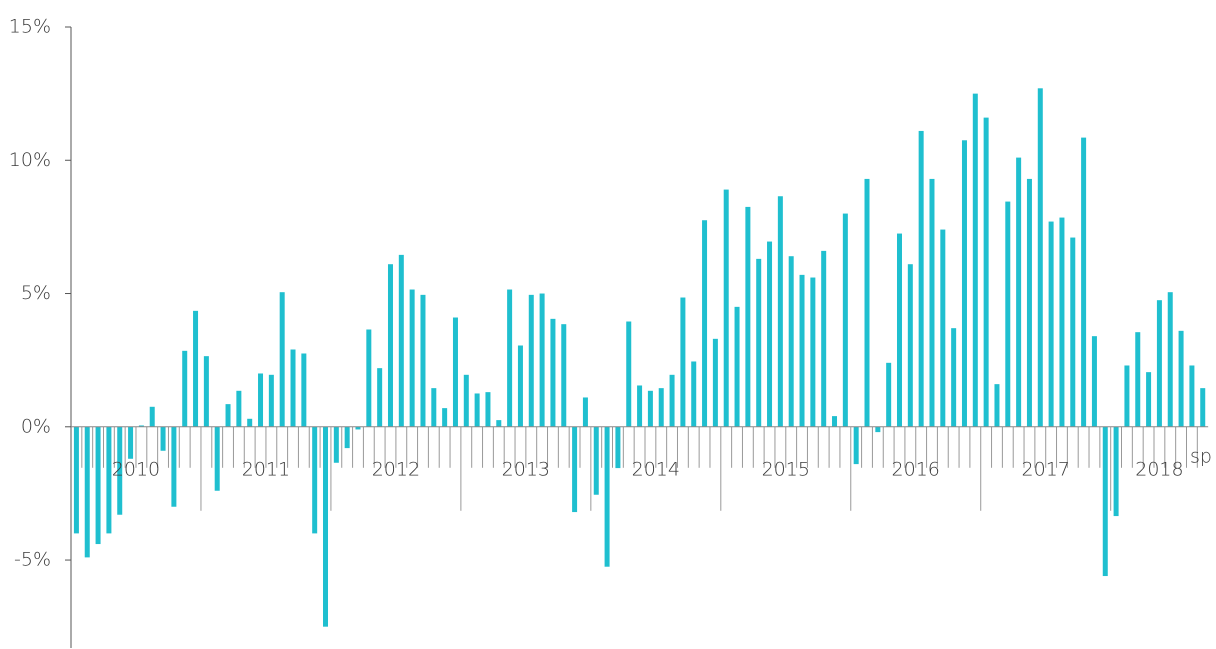 The image size is (1216, 649). I want to click on year-label: 2013, so click(526, 469).